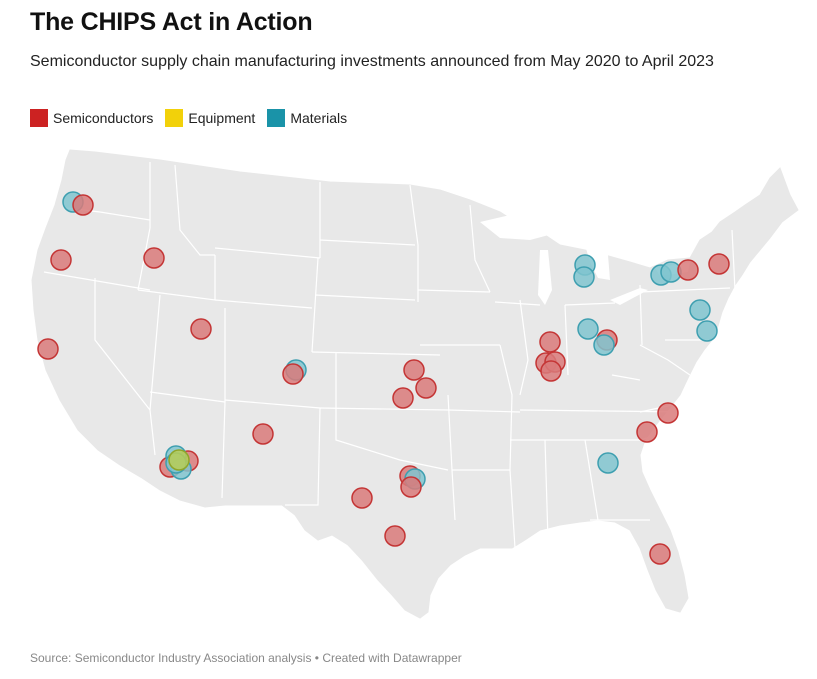  I want to click on border-pa-ny, so click(685, 290).